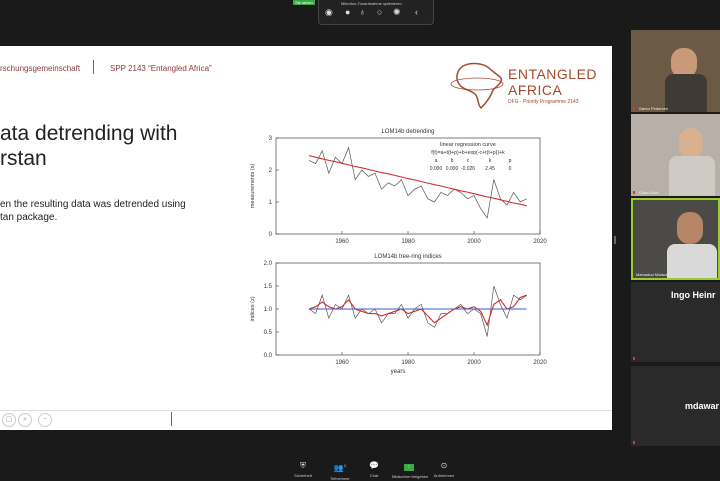 This screenshot has width=720, height=481. What do you see at coordinates (436, 161) in the screenshot?
I see `param-name: a` at bounding box center [436, 161].